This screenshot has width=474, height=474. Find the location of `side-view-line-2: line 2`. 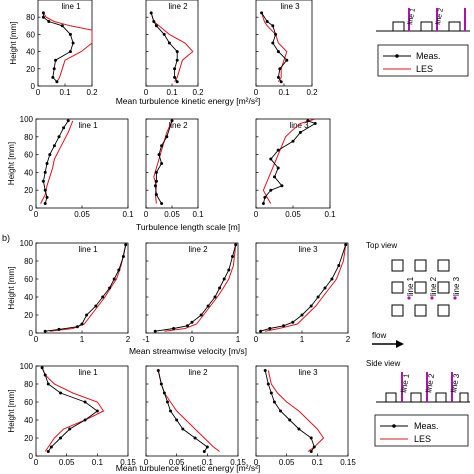

side-view-line-2: line 2 is located at coordinates (430, 382).